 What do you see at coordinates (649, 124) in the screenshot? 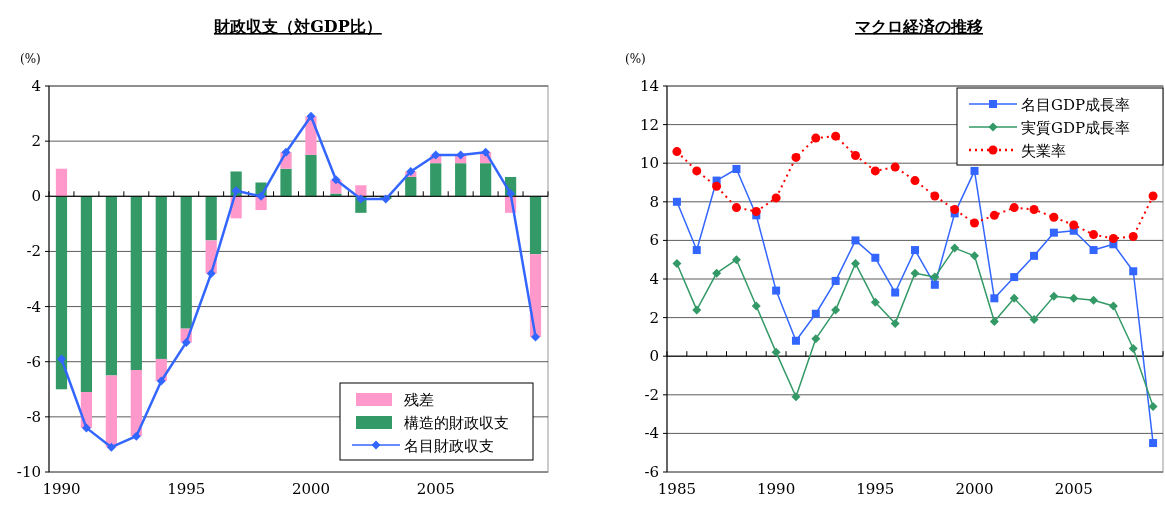
I see `y-tick-label: 12` at bounding box center [649, 124].